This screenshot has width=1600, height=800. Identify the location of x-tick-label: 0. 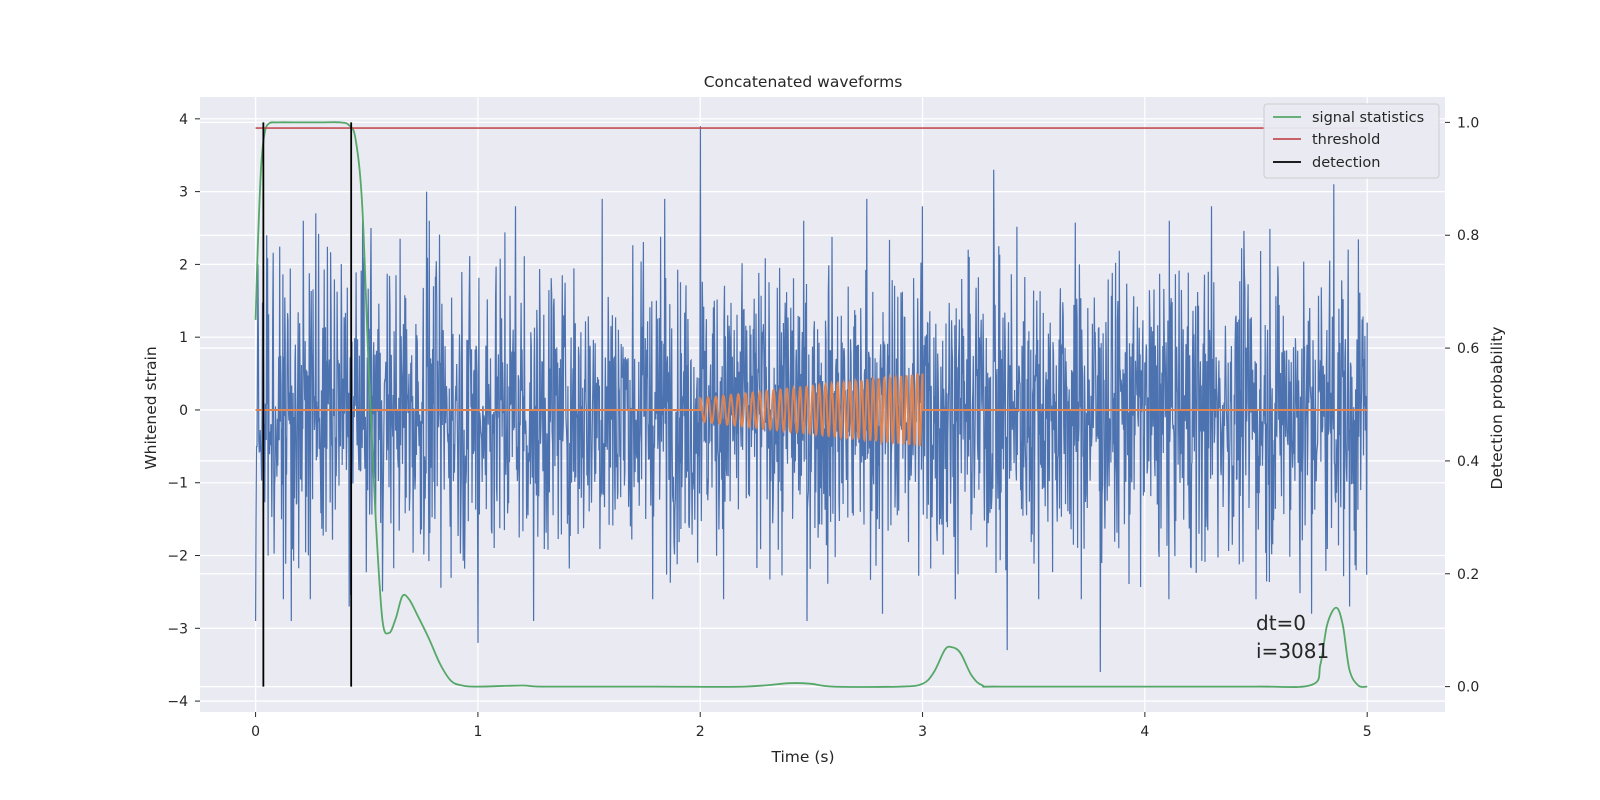
(255, 732).